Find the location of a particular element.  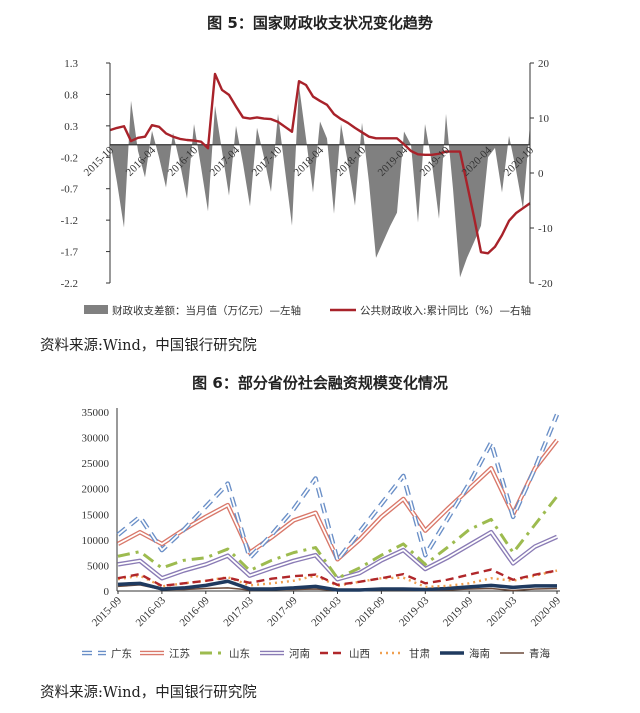

left-tick-label: 0.3 is located at coordinates (71, 127).